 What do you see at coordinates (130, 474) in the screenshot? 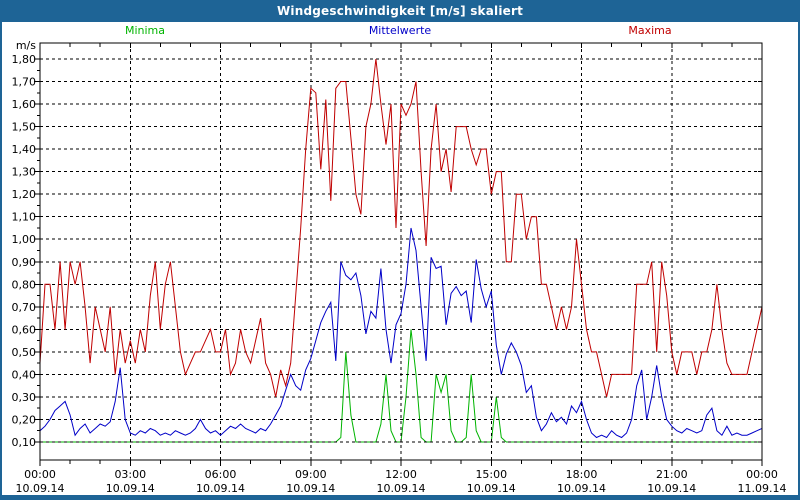
I see `x-tick-time: 03:00` at bounding box center [130, 474].